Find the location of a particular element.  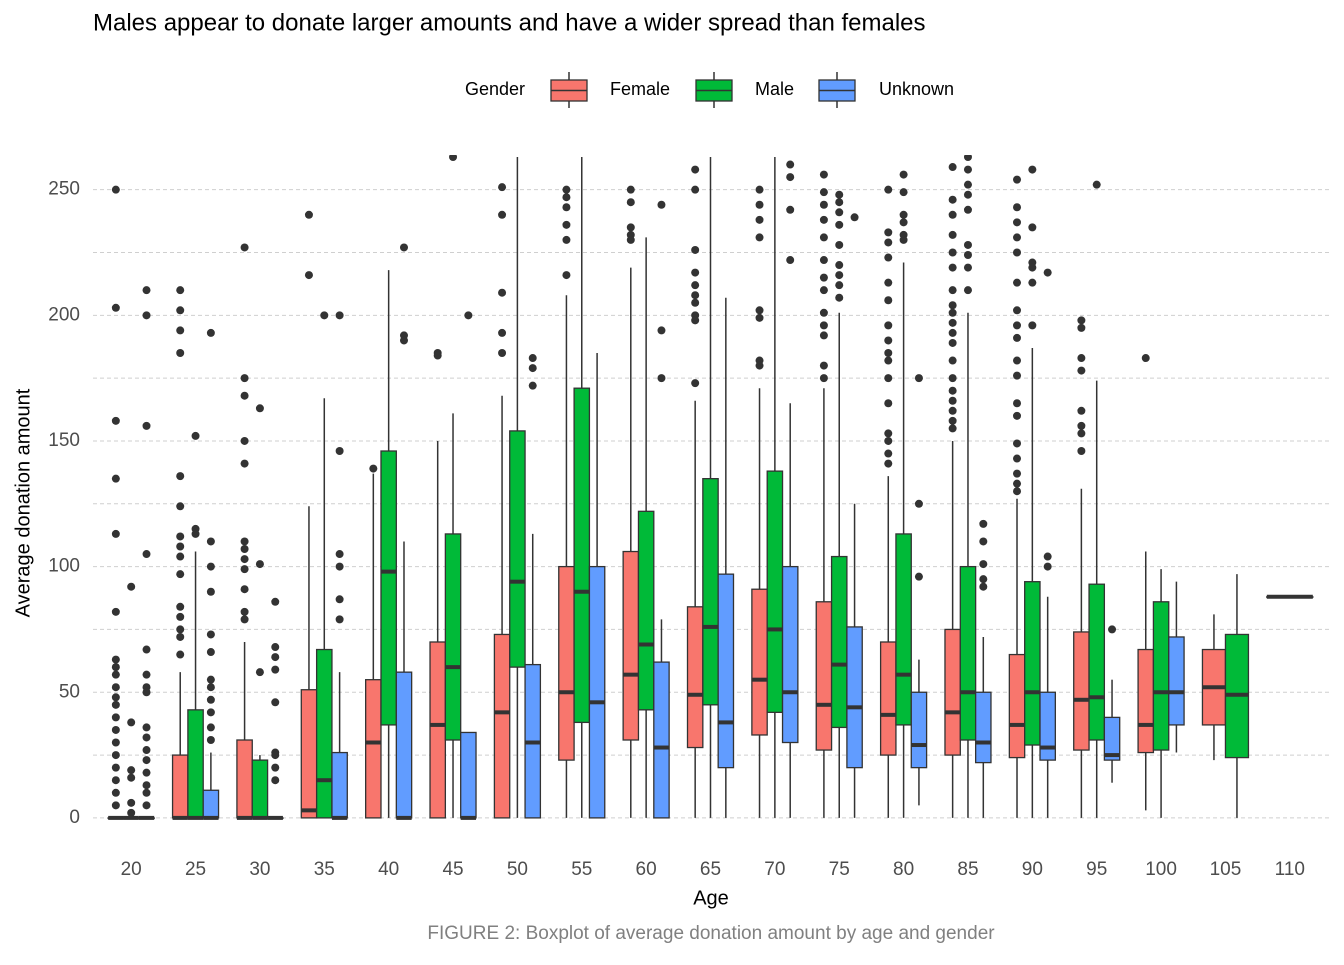

x-tick-label: 110 is located at coordinates (1290, 869).